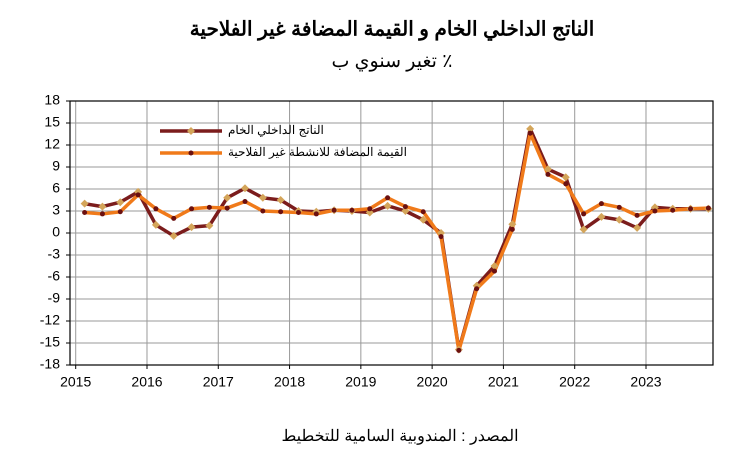 The image size is (745, 450). I want to click on y-tick-label: 12, so click(52, 144).